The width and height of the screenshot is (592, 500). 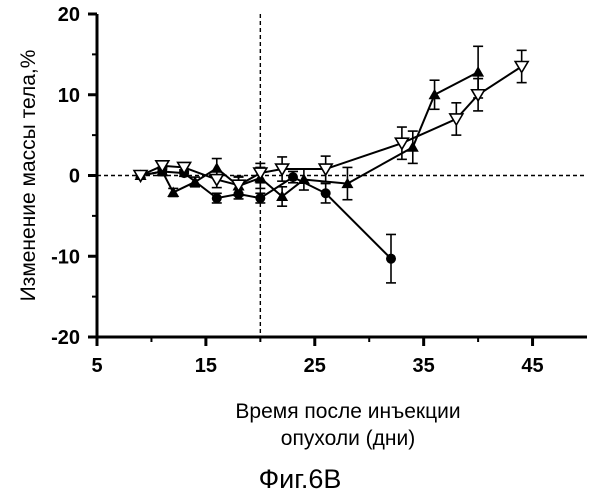 What do you see at coordinates (315, 366) in the screenshot?
I see `x-tick-label: 25` at bounding box center [315, 366].